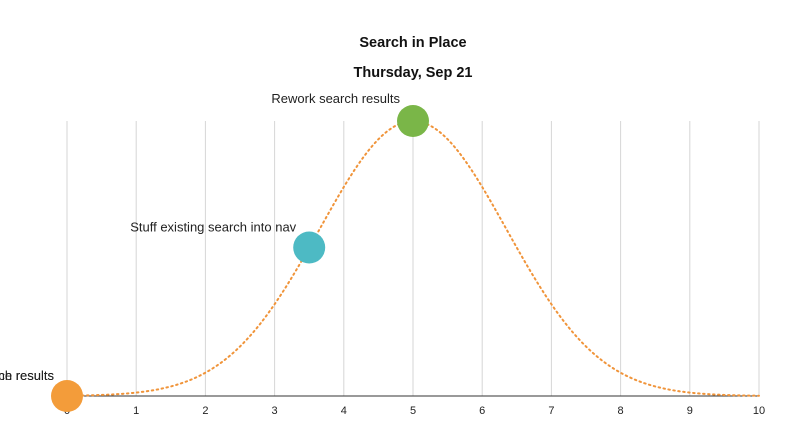  I want to click on x-tick-label: 4, so click(344, 411).